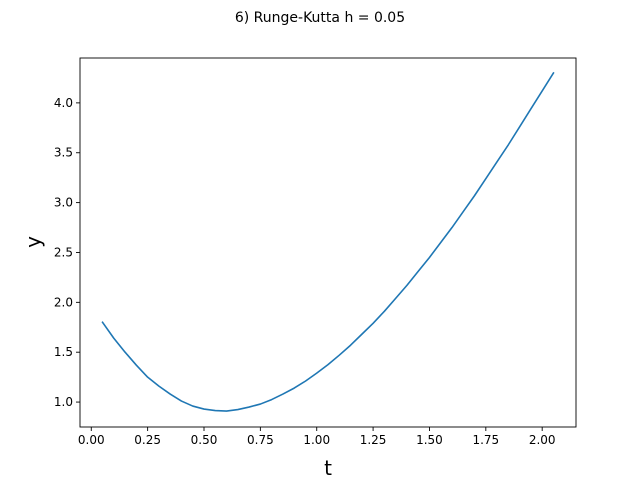  I want to click on x-tick-label: 0.75, so click(260, 440).